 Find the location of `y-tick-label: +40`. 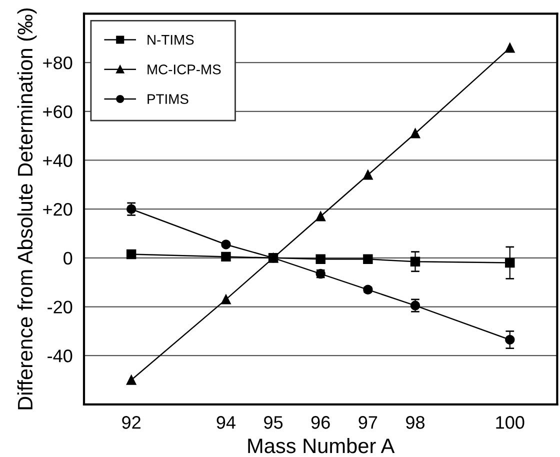

y-tick-label: +40 is located at coordinates (57, 160).